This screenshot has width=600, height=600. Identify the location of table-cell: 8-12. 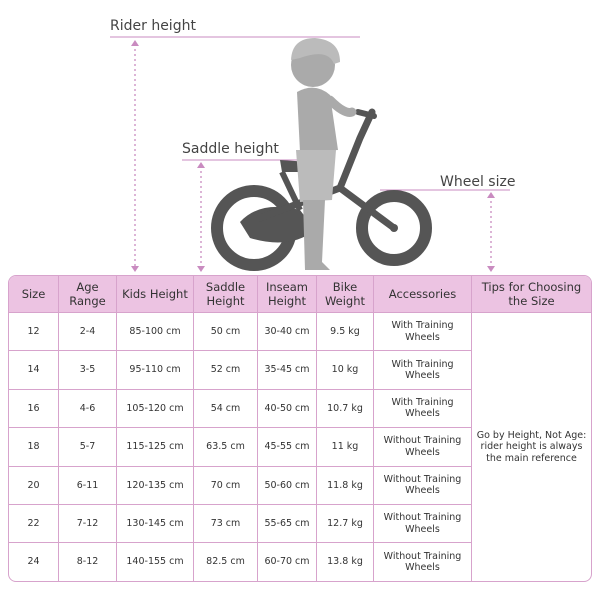
(88, 562).